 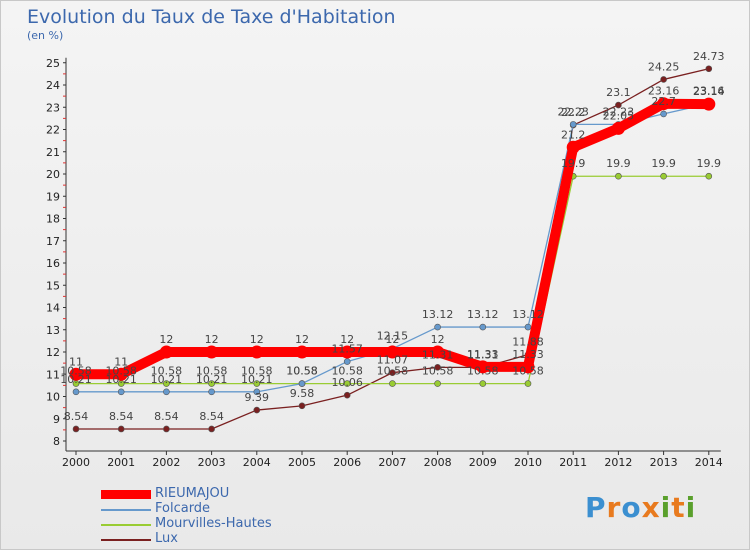 What do you see at coordinates (619, 111) in the screenshot?
I see `data-label: 22.23` at bounding box center [619, 111].